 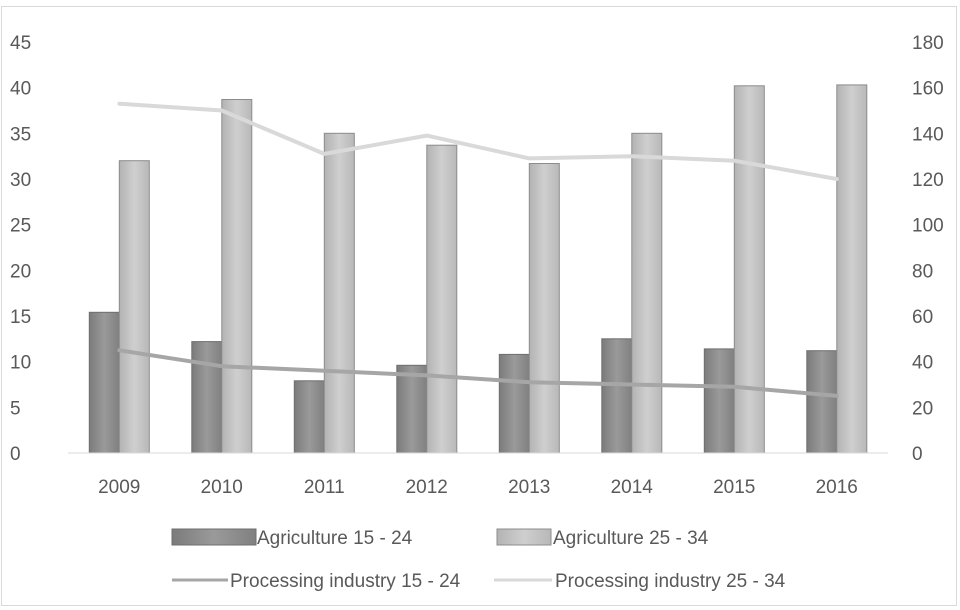 What do you see at coordinates (20, 180) in the screenshot?
I see `left-tick-label: 30` at bounding box center [20, 180].